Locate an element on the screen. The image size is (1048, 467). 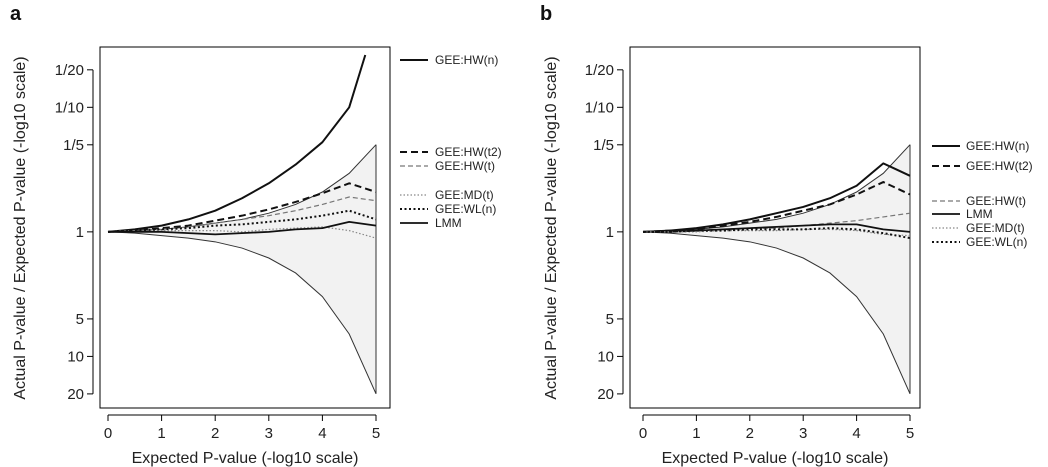
legend-label-b: GEE:MD(t) is located at coordinates (995, 228).